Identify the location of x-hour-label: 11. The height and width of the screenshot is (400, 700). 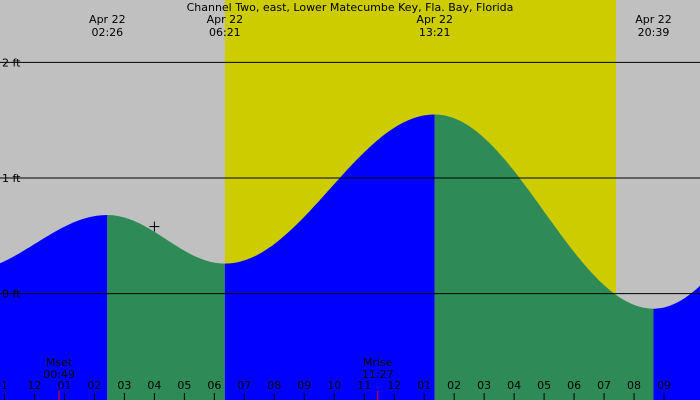
(364, 385).